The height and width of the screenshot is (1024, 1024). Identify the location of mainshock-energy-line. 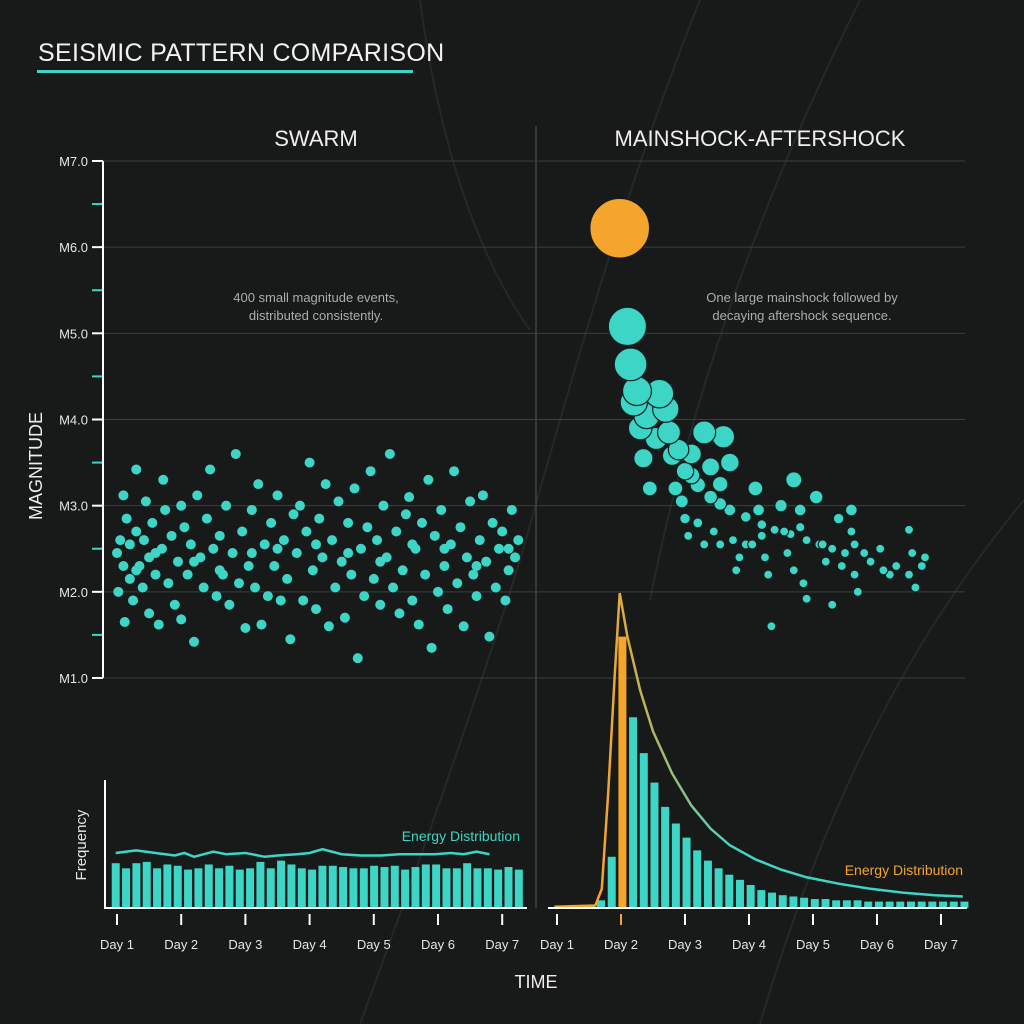
(759, 750).